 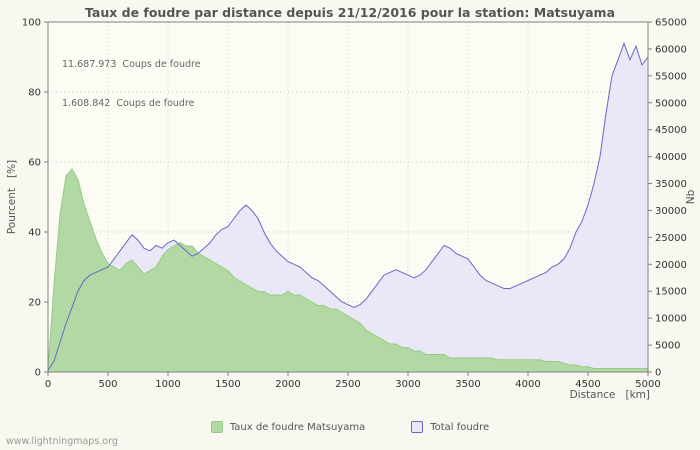 I want to click on svg-text: 3500, so click(x=467, y=384).